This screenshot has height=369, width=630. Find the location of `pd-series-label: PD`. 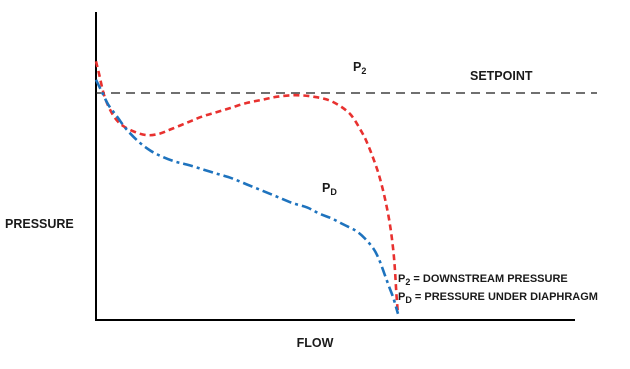

pd-series-label: PD is located at coordinates (329, 189).